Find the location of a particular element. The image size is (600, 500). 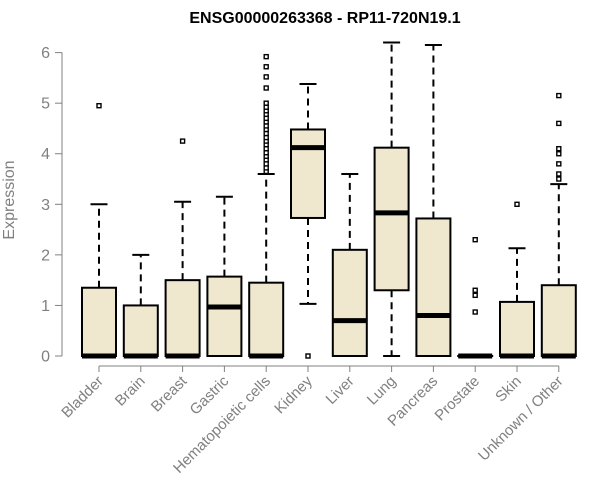

x-tick-label: Kidney is located at coordinates (293, 394).